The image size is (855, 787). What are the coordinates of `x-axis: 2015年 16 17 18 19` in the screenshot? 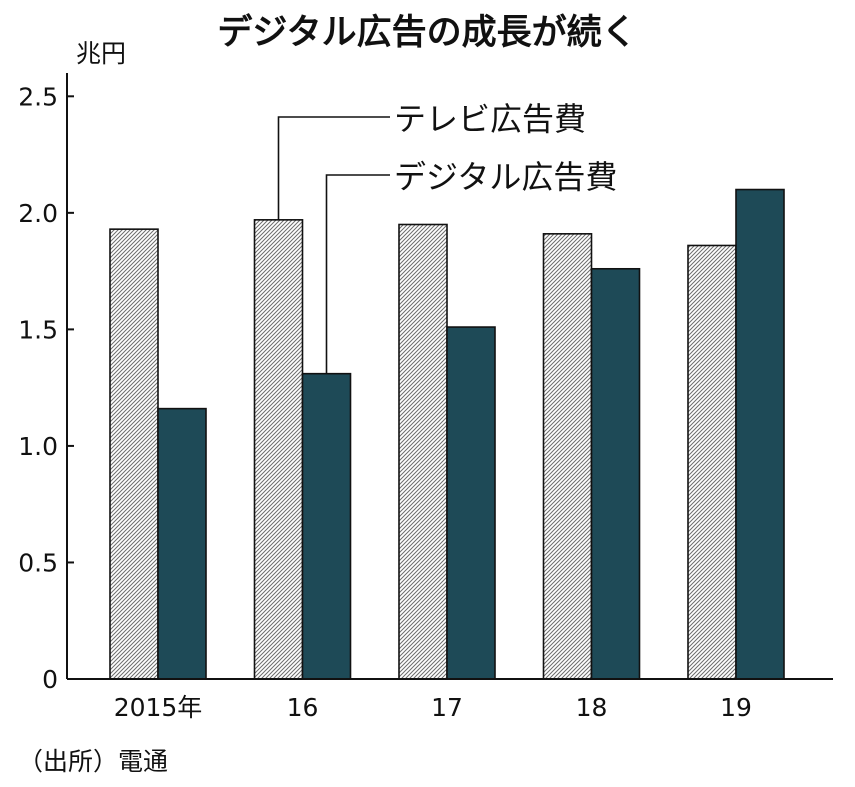 It's located at (450, 700).